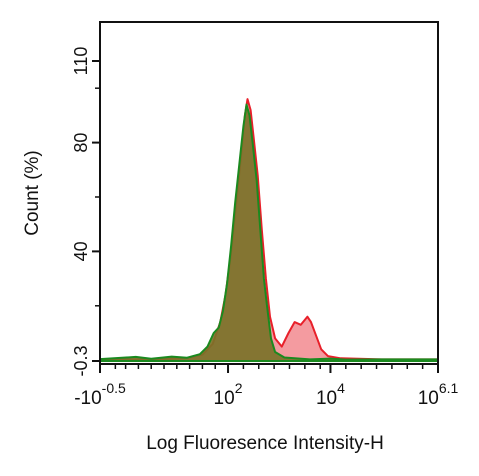 Image resolution: width=479 pixels, height=476 pixels. I want to click on x-tick-label: 10⁴, so click(330, 394).